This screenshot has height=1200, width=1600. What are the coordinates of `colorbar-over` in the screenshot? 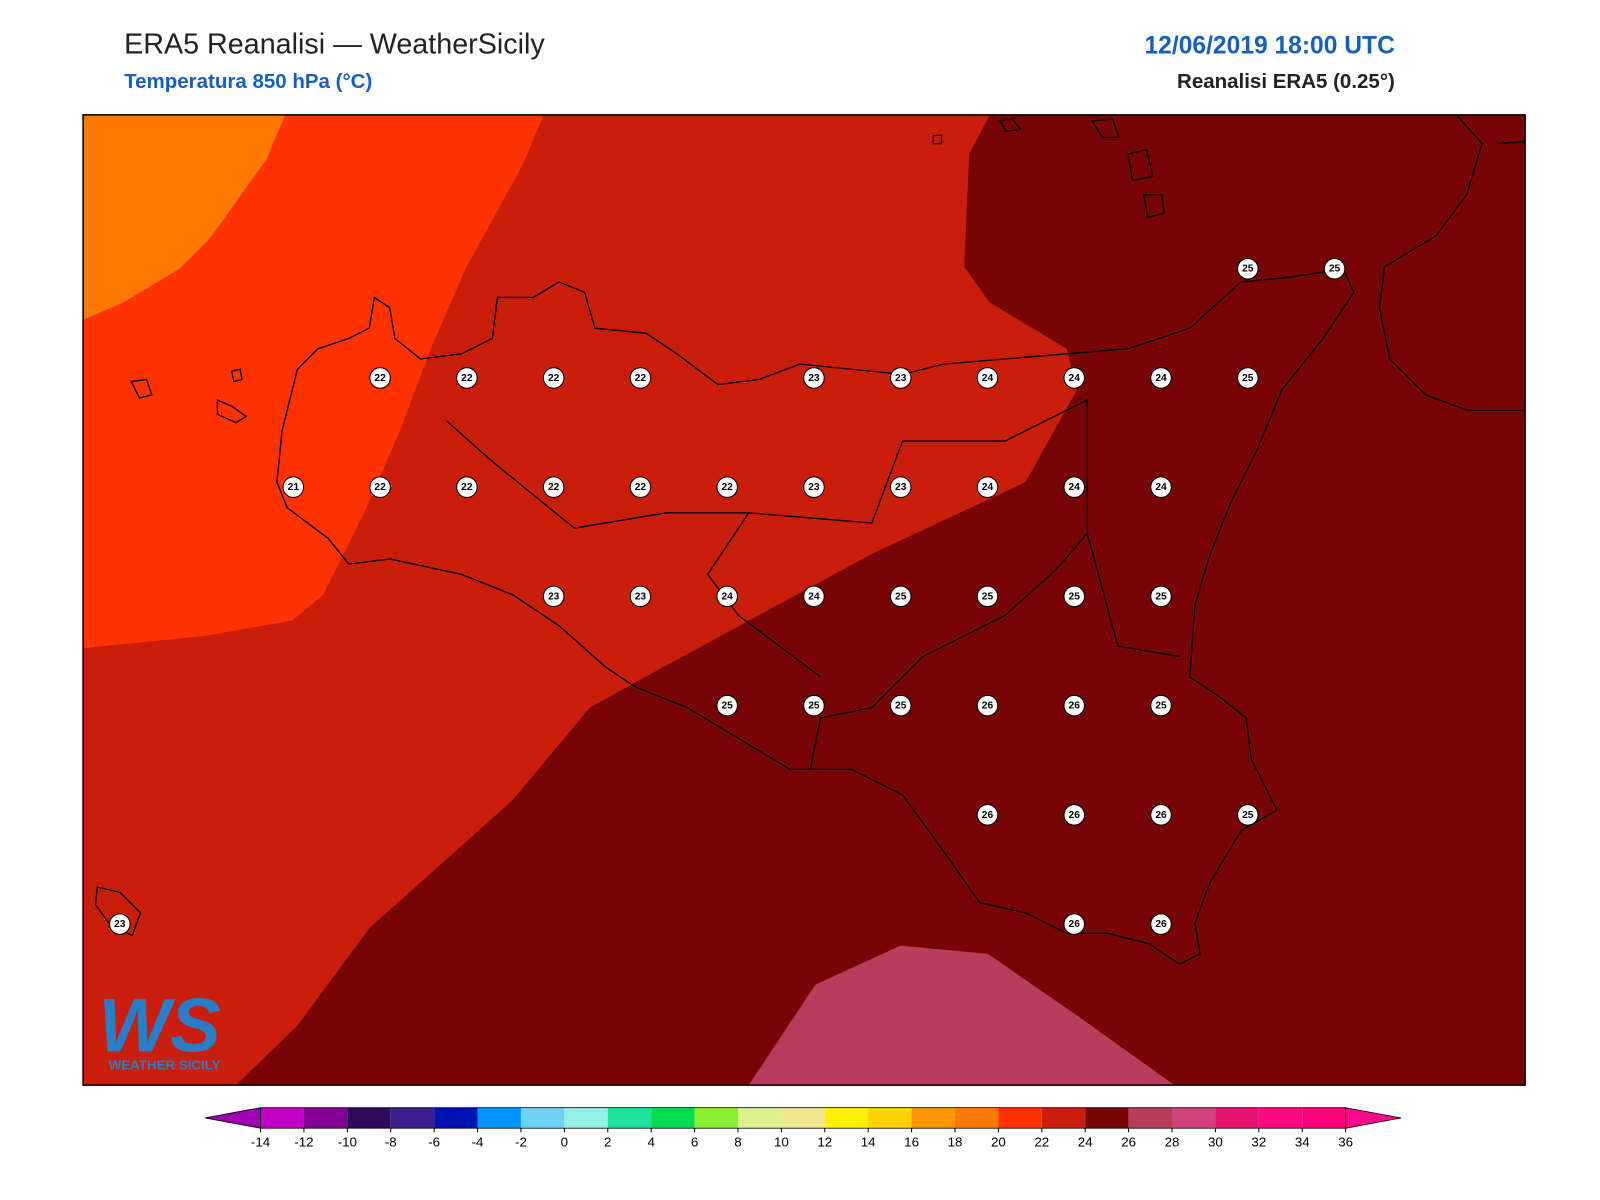 It's located at (1373, 1118).